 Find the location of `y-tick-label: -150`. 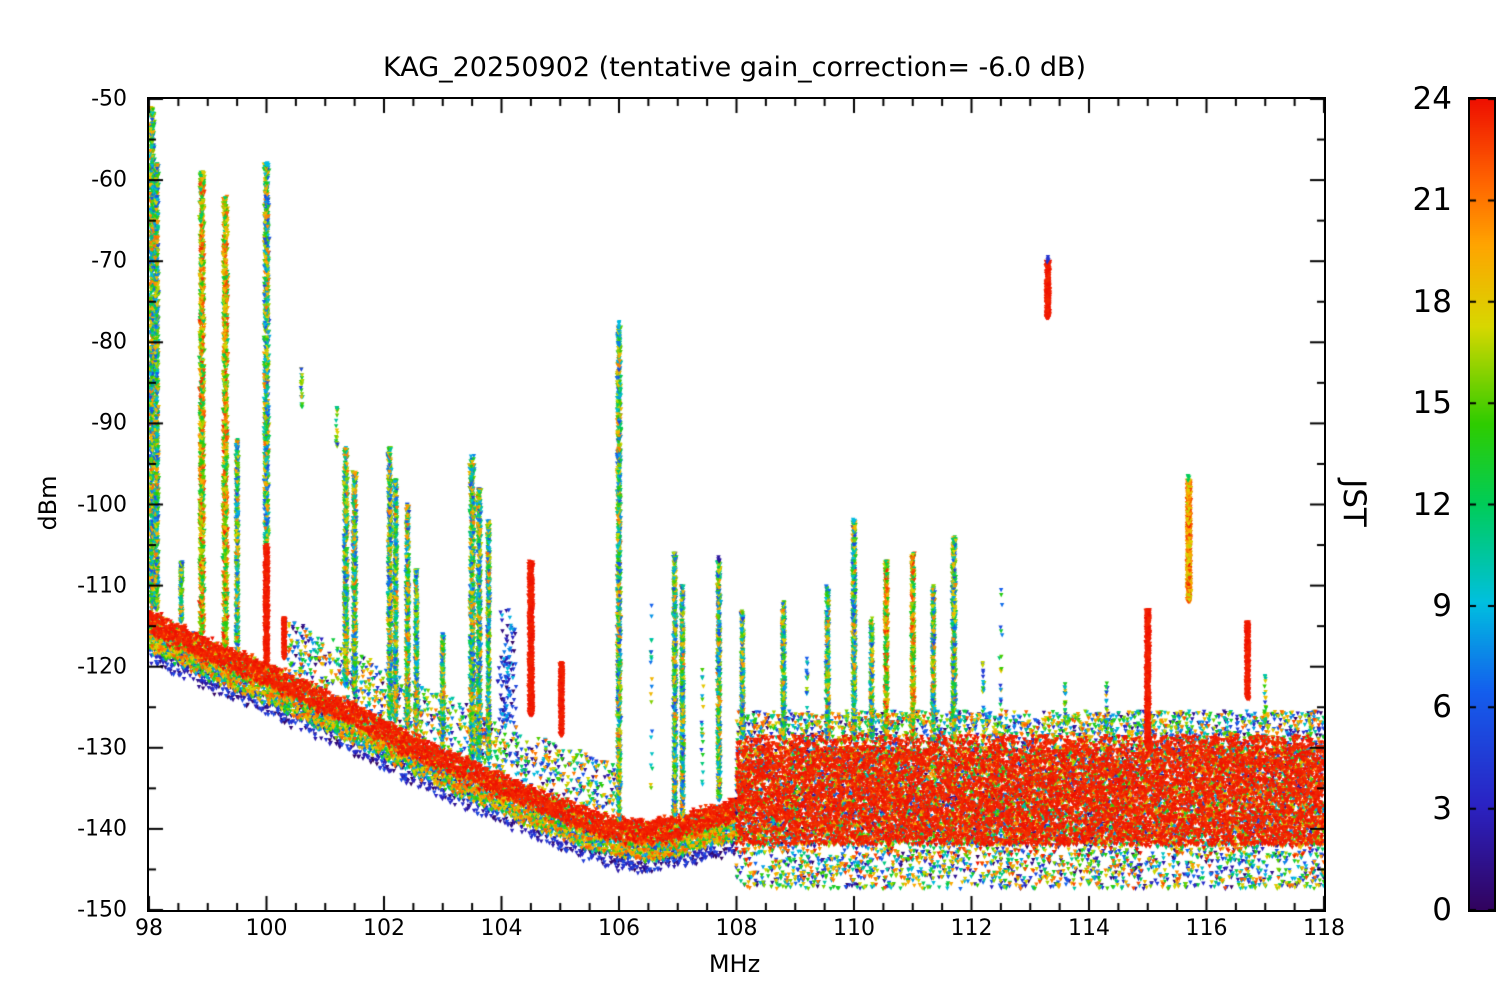

y-tick-label: -150 is located at coordinates (102, 910).